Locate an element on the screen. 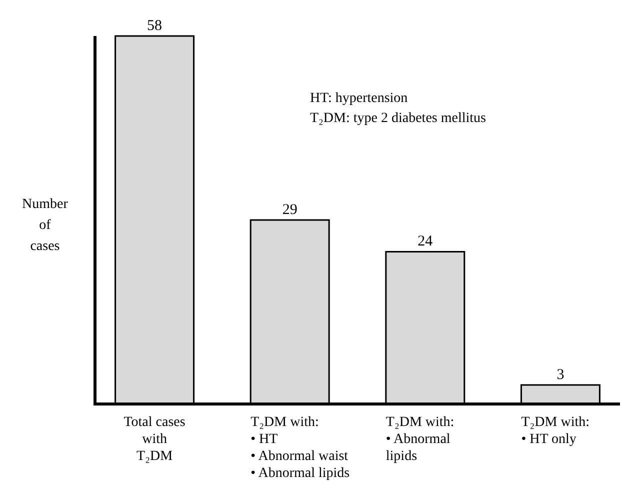 Image resolution: width=638 pixels, height=495 pixels. data-label: 58 is located at coordinates (154, 26).